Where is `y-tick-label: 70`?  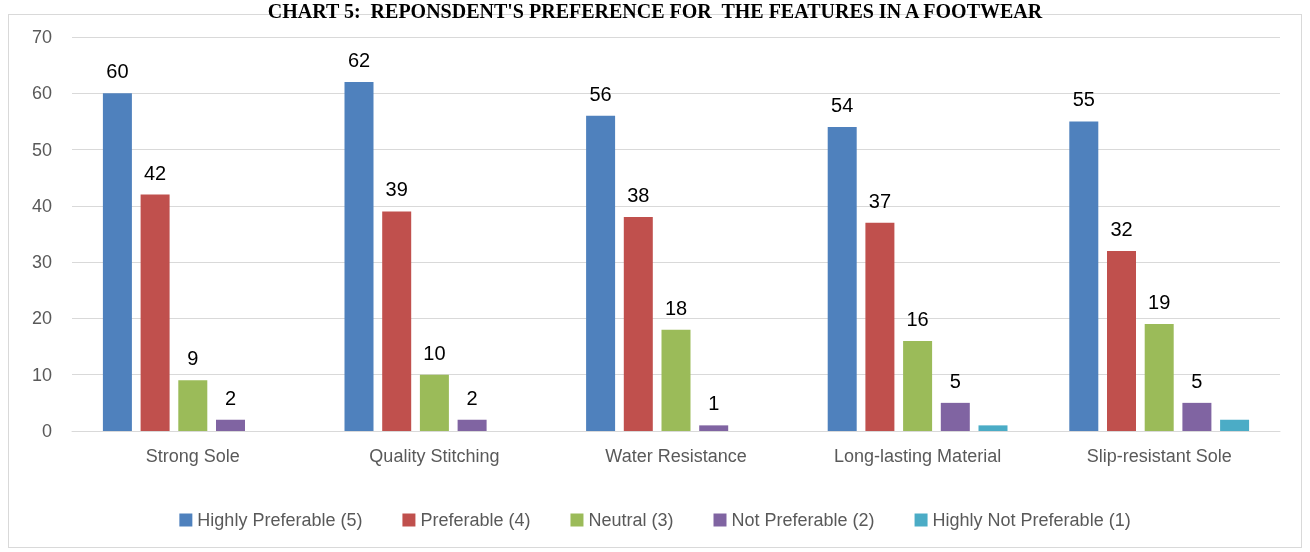
y-tick-label: 70 is located at coordinates (41, 37).